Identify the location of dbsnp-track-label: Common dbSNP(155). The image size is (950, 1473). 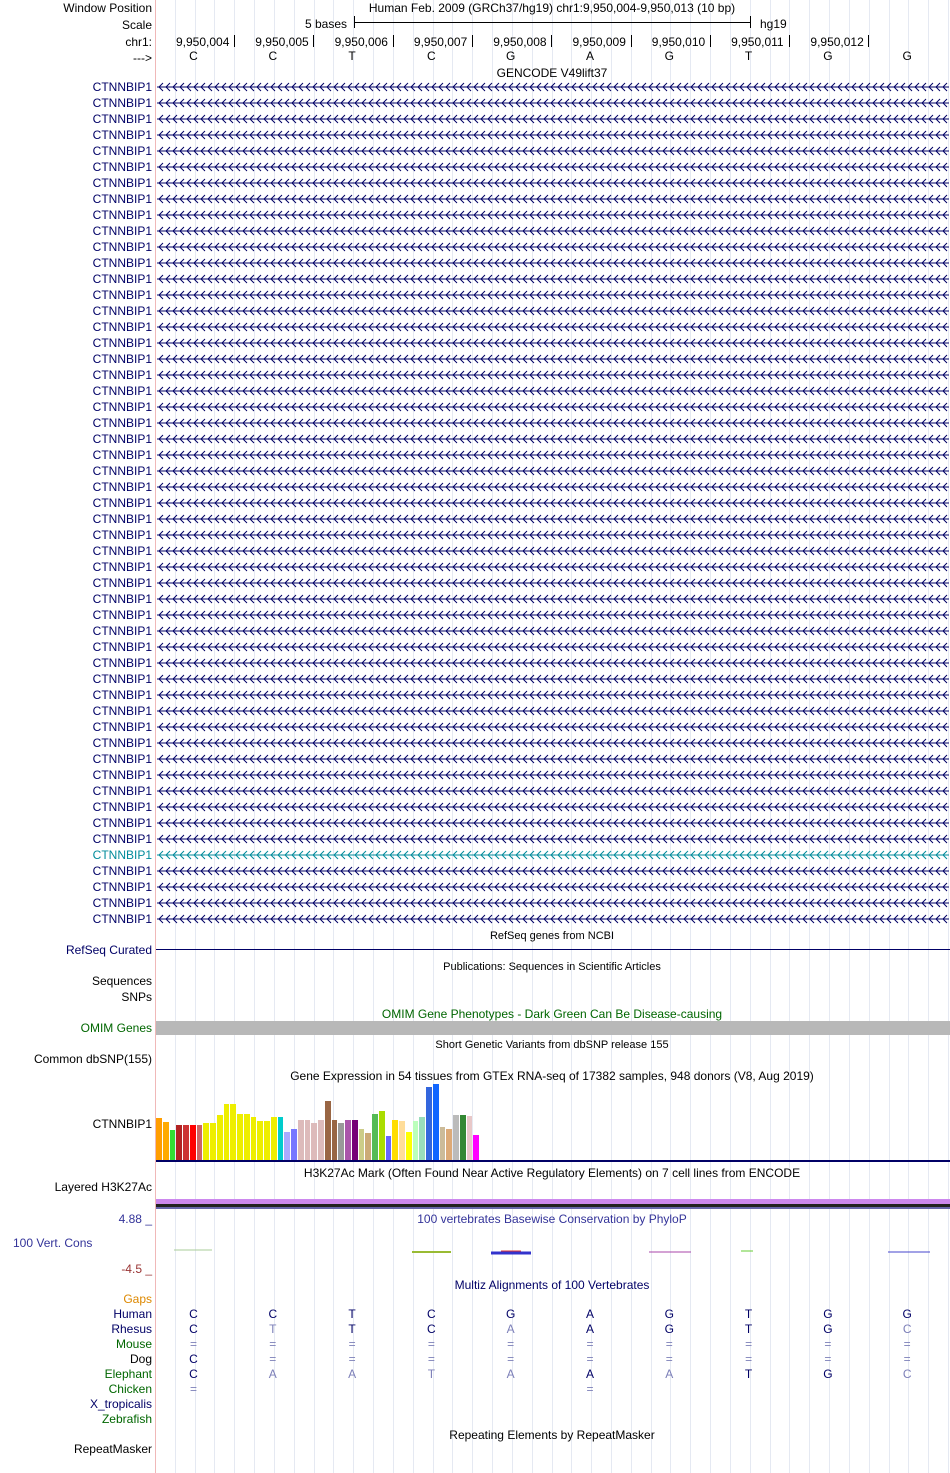
(92, 1059).